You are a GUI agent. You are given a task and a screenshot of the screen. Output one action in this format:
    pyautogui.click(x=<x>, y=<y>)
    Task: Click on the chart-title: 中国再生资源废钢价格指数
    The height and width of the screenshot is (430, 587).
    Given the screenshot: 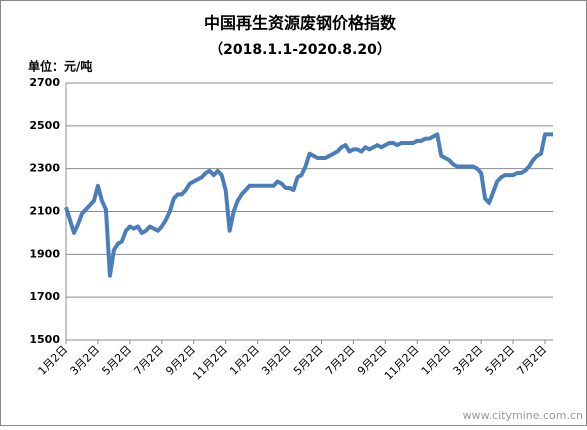 What is the action you would take?
    pyautogui.click(x=300, y=23)
    